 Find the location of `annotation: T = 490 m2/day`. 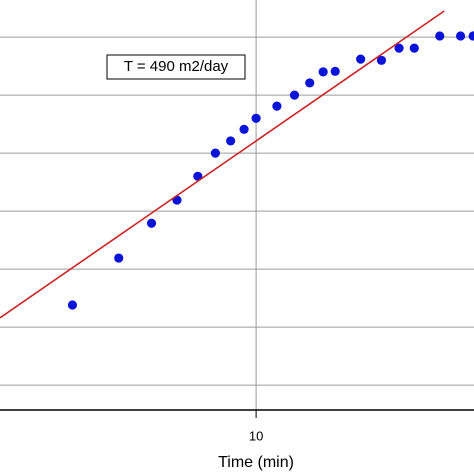

annotation: T = 490 m2/day is located at coordinates (176, 66).